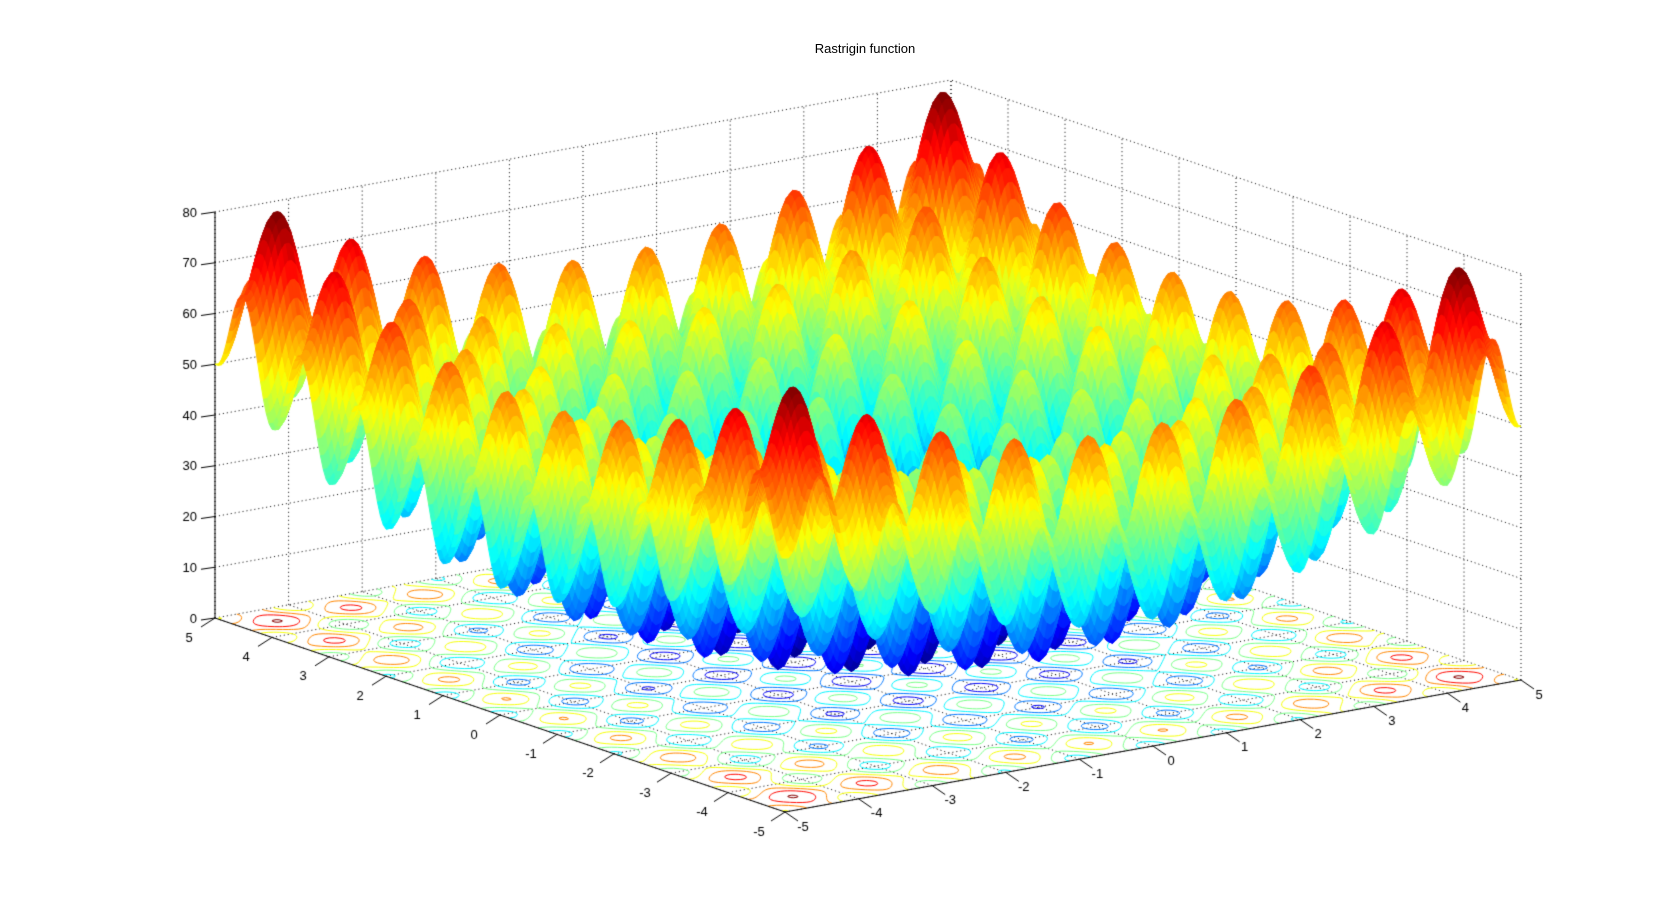 Image resolution: width=1672 pixels, height=916 pixels. I want to click on chart-title: Rastrigin function, so click(865, 48).